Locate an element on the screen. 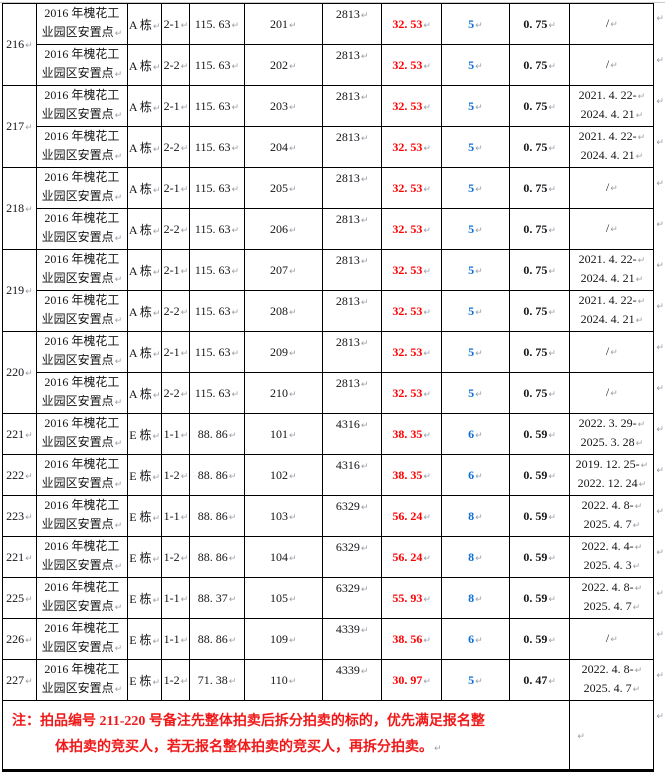 This screenshot has width=665, height=772. cell-date-line: /↵ is located at coordinates (612, 393).